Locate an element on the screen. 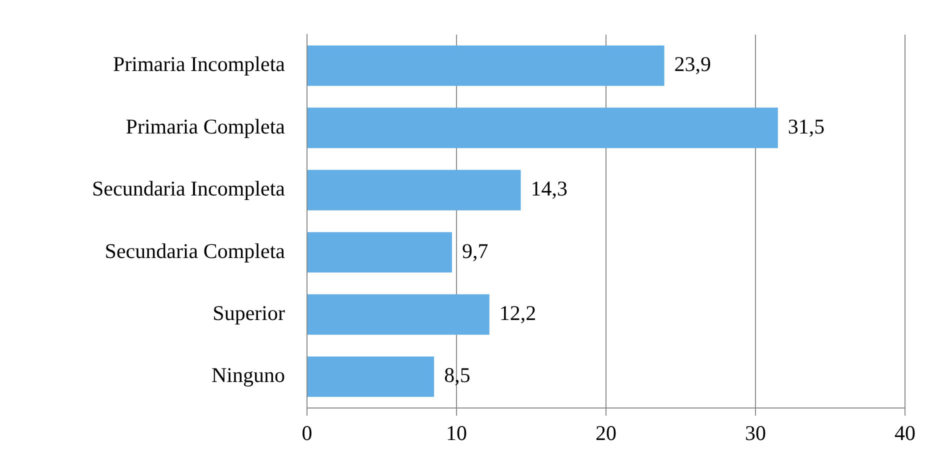 The height and width of the screenshot is (461, 925). data-label: 31,5 is located at coordinates (806, 126).